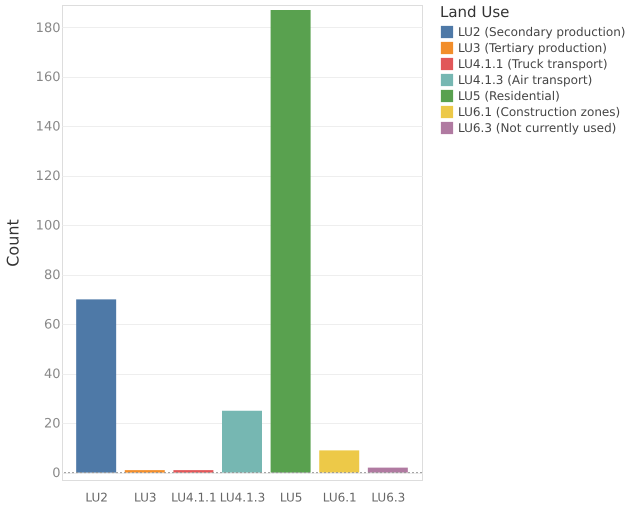 The width and height of the screenshot is (628, 521). Describe the element at coordinates (194, 497) in the screenshot. I see `x-tick-label: LU4.1.1` at that location.